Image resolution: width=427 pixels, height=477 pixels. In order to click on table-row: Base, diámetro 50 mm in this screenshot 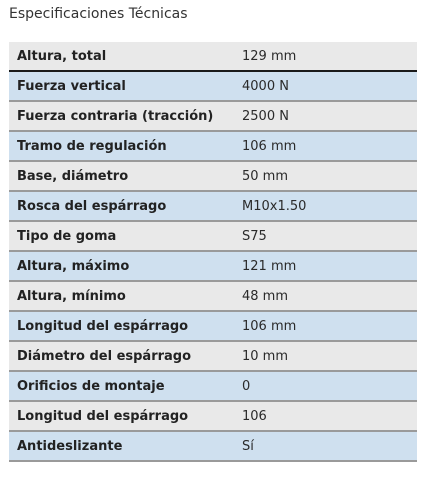, I will do `click(213, 176)`.